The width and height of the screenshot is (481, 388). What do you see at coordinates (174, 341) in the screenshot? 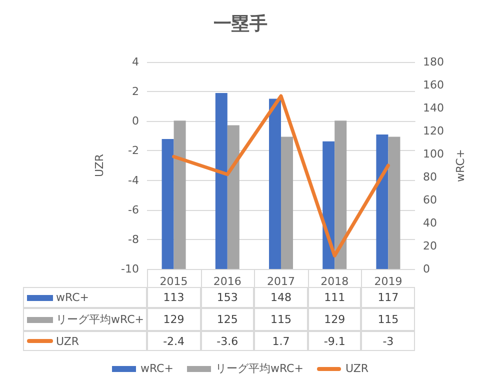
I see `data-label: -2.4` at bounding box center [174, 341].